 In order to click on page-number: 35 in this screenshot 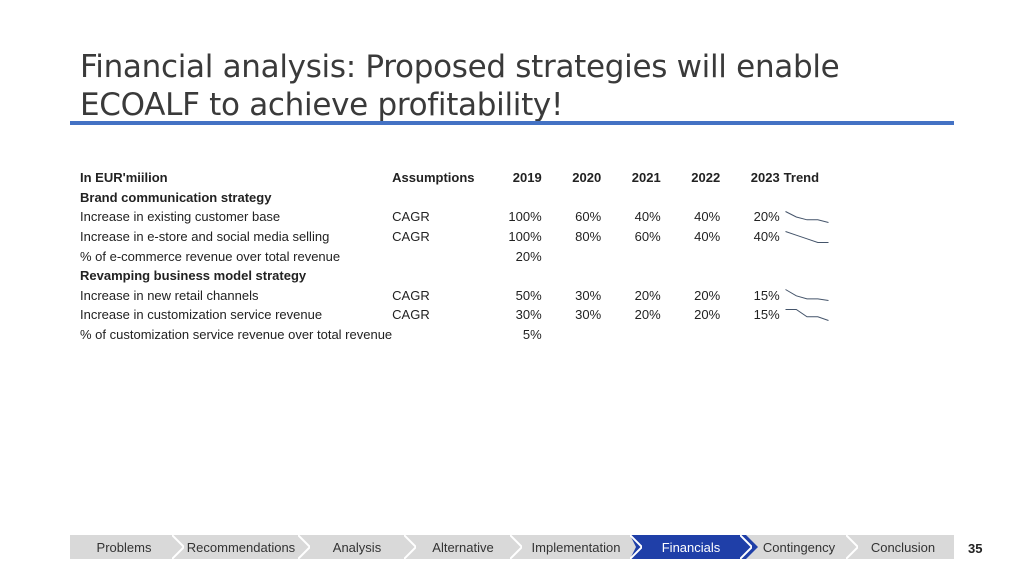, I will do `click(975, 548)`.